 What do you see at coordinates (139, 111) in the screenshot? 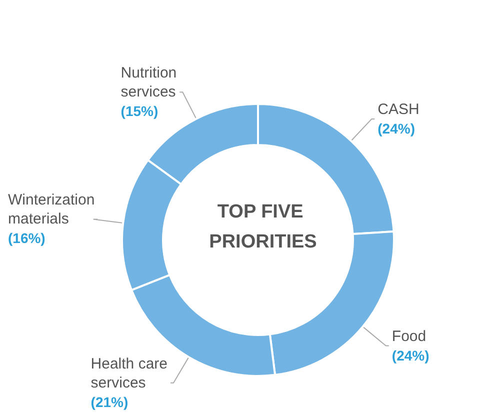
I see `data-label: (15%)` at bounding box center [139, 111].